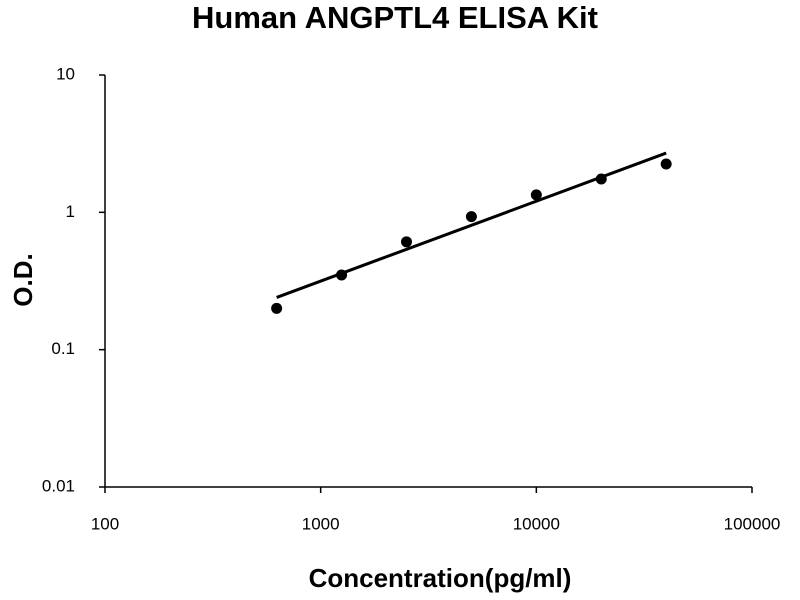 The height and width of the screenshot is (600, 800). What do you see at coordinates (536, 523) in the screenshot?
I see `x-tick-label: 10000` at bounding box center [536, 523].